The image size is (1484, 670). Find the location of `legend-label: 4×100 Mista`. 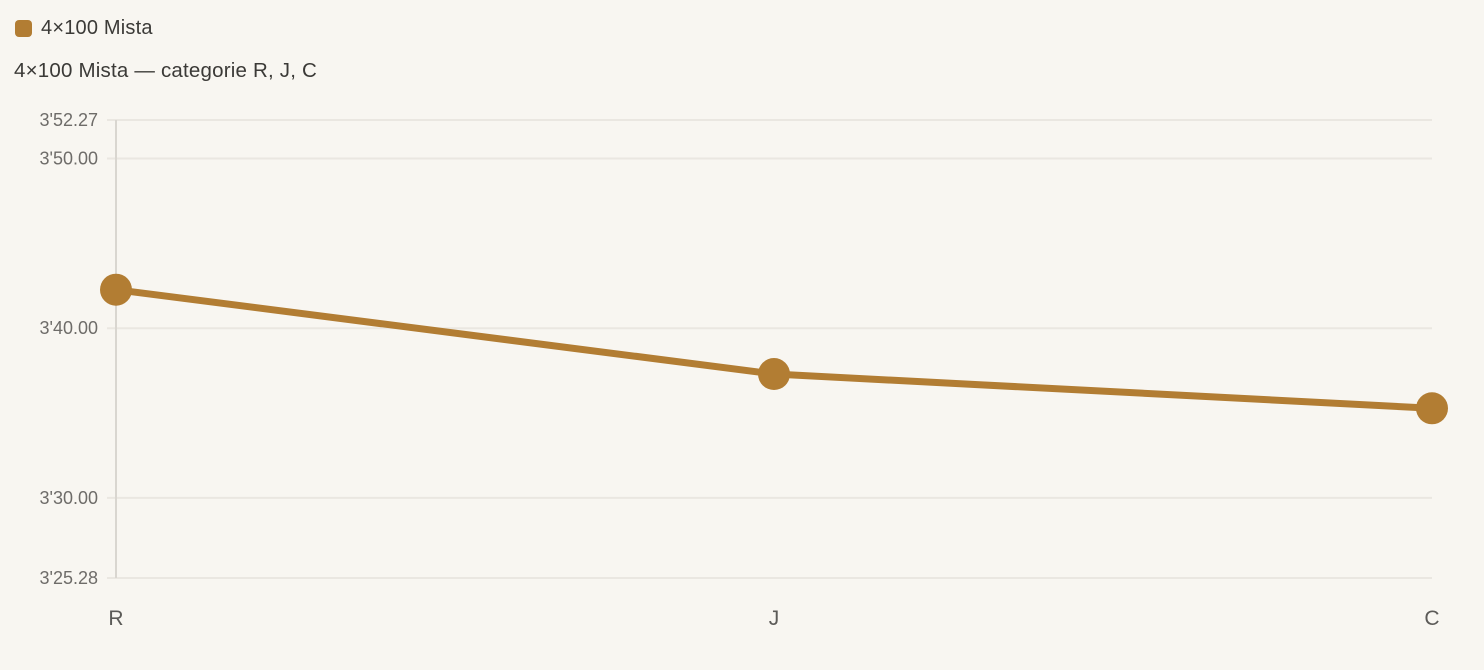

legend-label: 4×100 Mista is located at coordinates (97, 28).